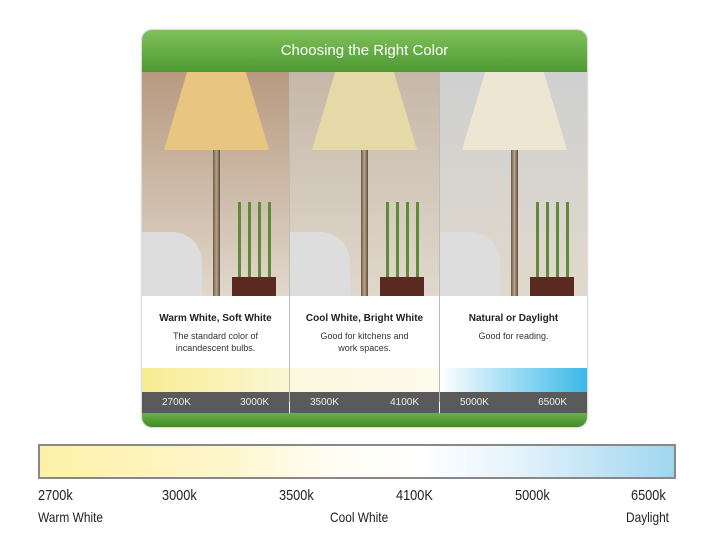 The height and width of the screenshot is (552, 707). Describe the element at coordinates (359, 517) in the screenshot. I see `label-cool-white: Cool White` at that location.